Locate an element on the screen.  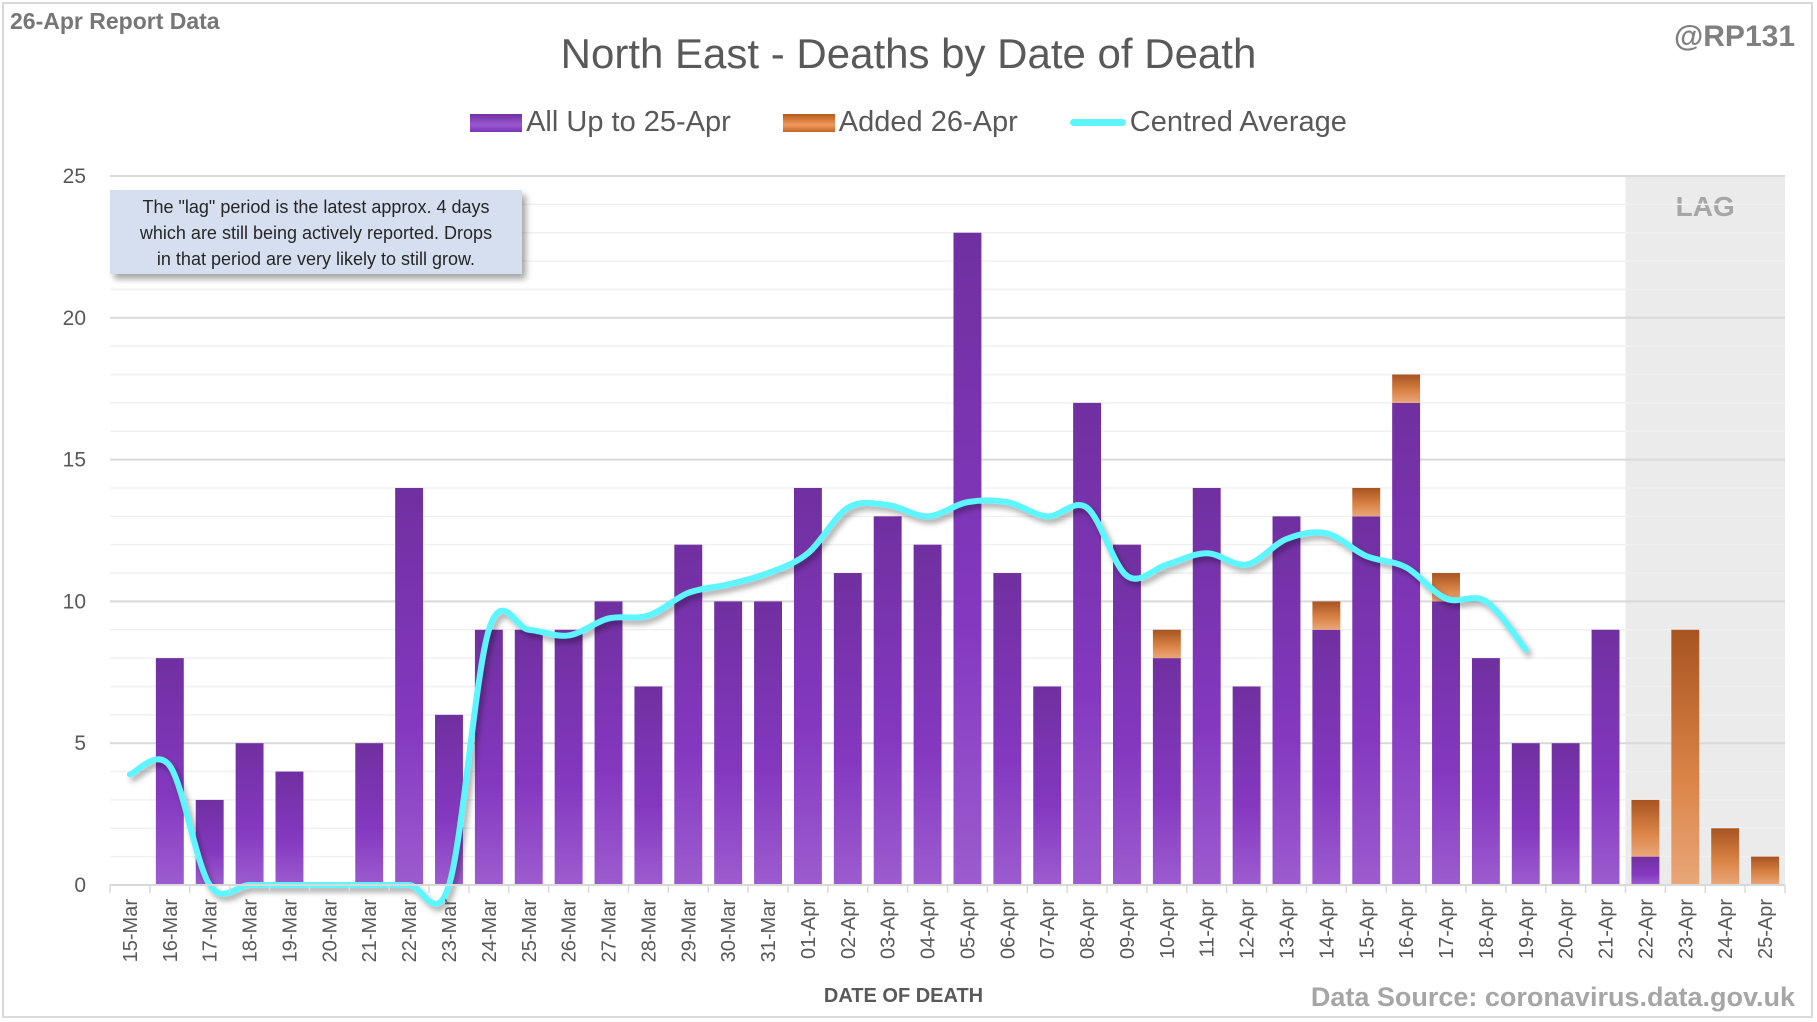
x-tick-label: 30-Mar is located at coordinates (729, 931).